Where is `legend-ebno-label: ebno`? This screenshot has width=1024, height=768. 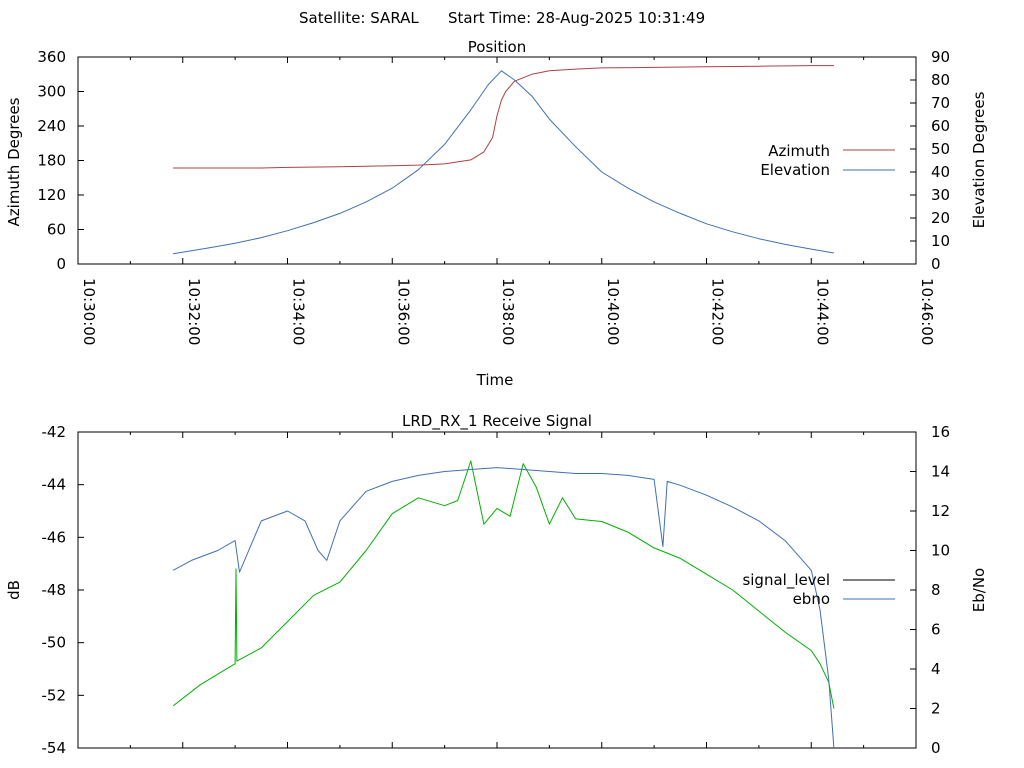
legend-ebno-label: ebno is located at coordinates (811, 599).